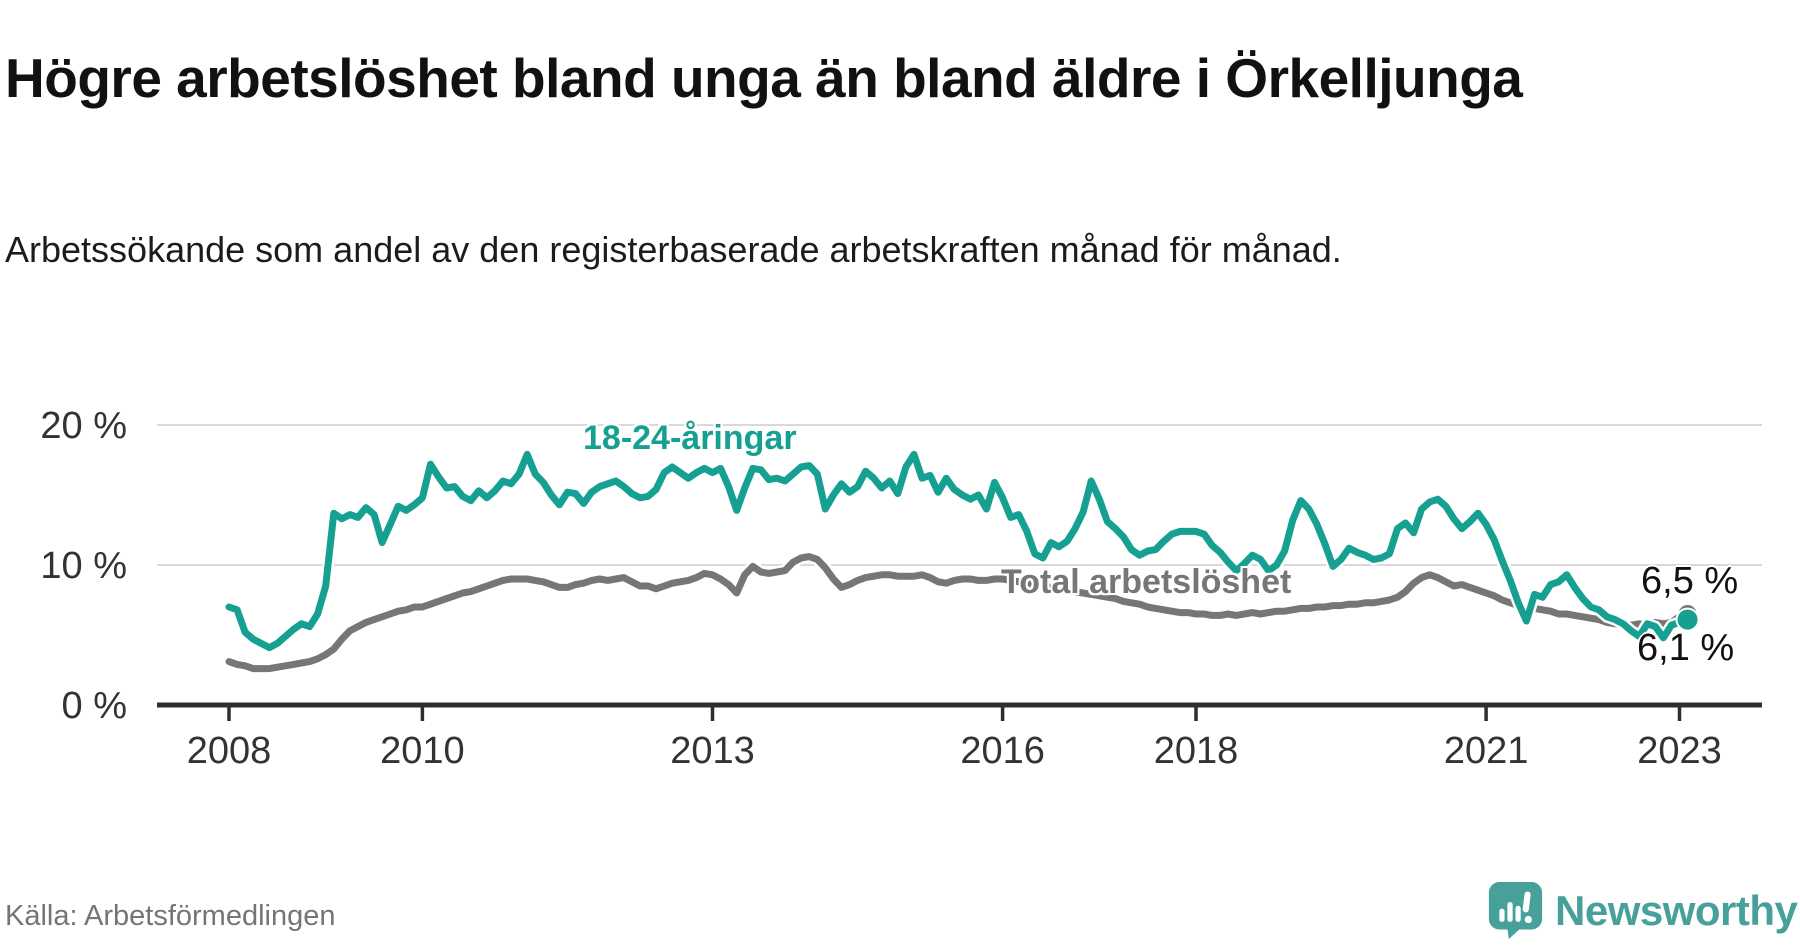  What do you see at coordinates (83, 426) in the screenshot?
I see `y-tick-label: 20 %` at bounding box center [83, 426].